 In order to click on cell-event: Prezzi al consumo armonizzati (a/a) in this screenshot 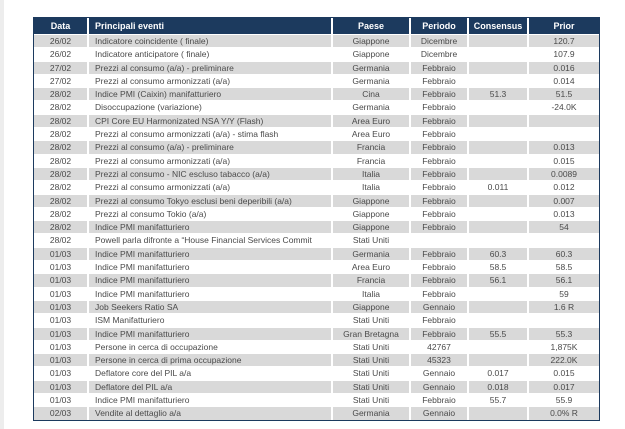, I will do `click(211, 188)`.